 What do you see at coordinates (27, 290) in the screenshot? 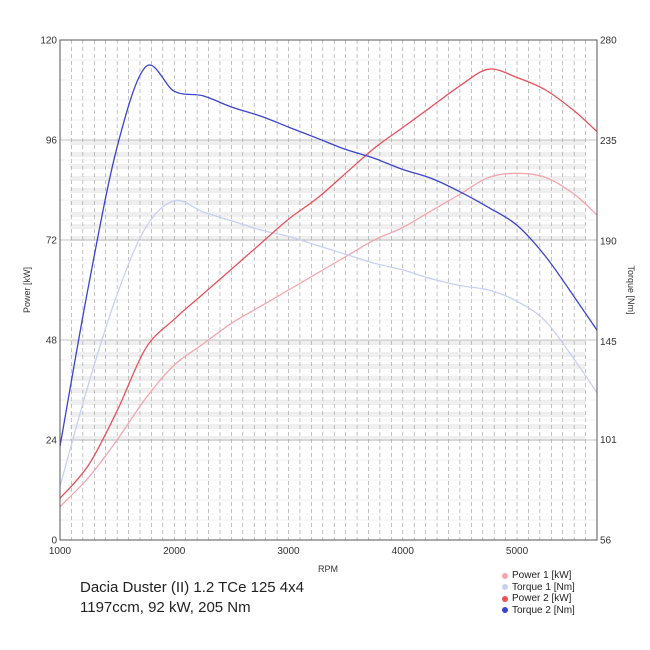
I see `y-axis-title: Power [kW]` at bounding box center [27, 290].